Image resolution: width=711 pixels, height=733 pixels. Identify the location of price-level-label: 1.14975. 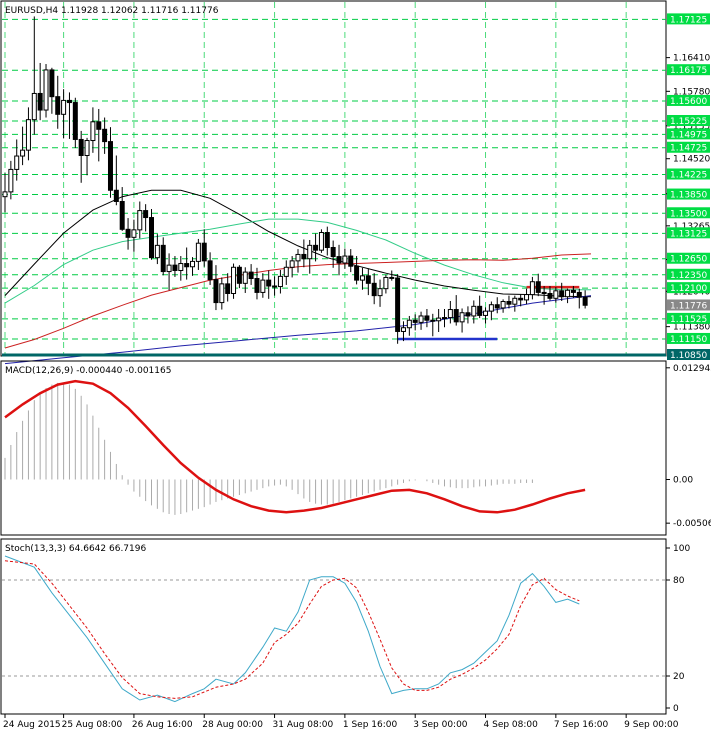
(688, 134).